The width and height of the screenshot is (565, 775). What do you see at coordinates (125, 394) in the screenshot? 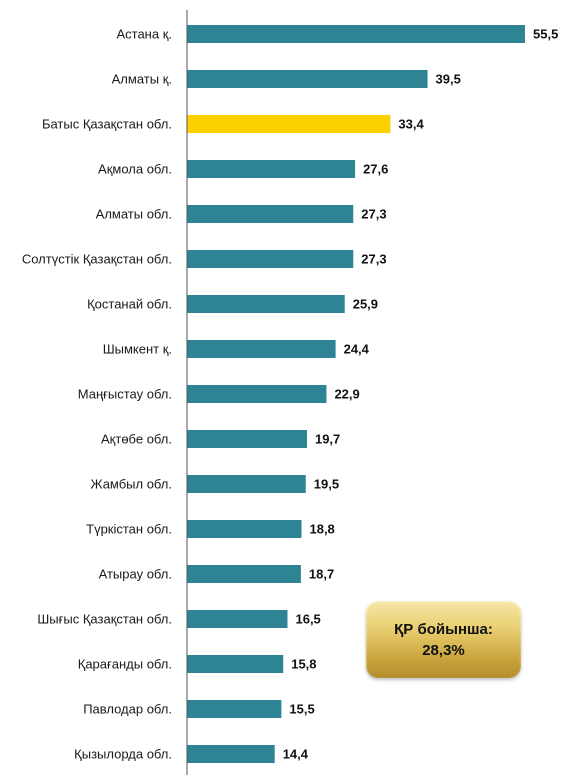
I see `category-label: Маңғыстау обл.` at bounding box center [125, 394].